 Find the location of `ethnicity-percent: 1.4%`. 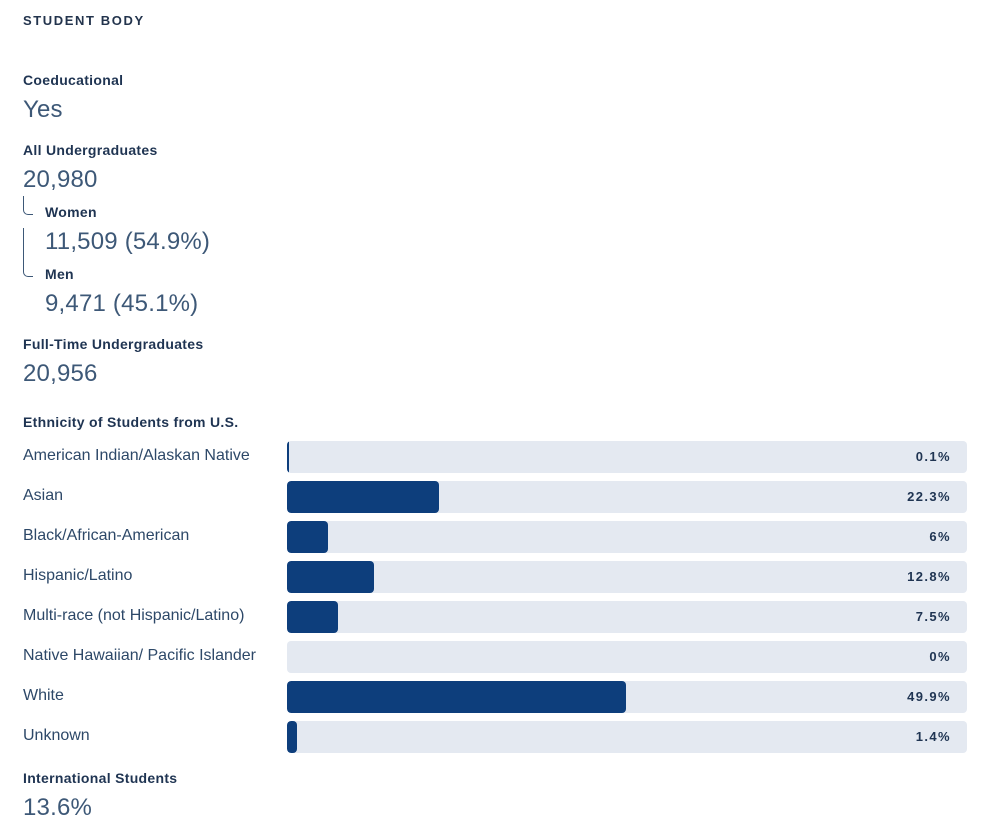

ethnicity-percent: 1.4% is located at coordinates (933, 736).